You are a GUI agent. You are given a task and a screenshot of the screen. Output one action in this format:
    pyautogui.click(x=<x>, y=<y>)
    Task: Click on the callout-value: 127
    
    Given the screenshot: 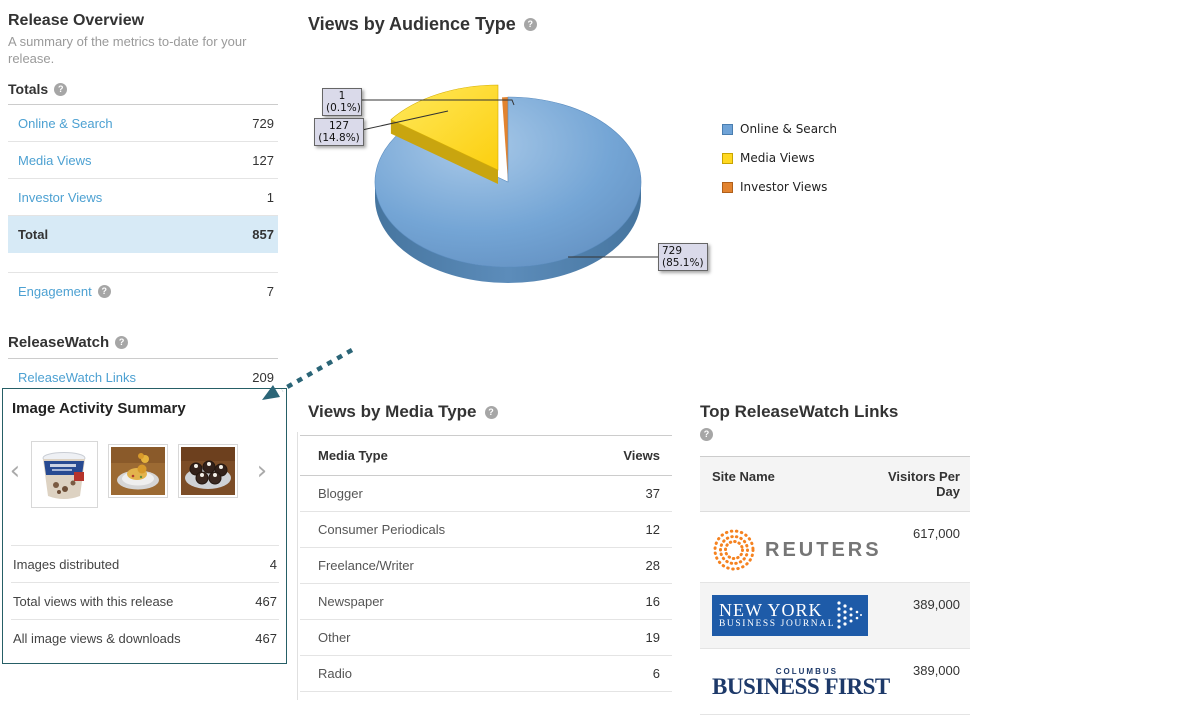 What is the action you would take?
    pyautogui.click(x=339, y=126)
    